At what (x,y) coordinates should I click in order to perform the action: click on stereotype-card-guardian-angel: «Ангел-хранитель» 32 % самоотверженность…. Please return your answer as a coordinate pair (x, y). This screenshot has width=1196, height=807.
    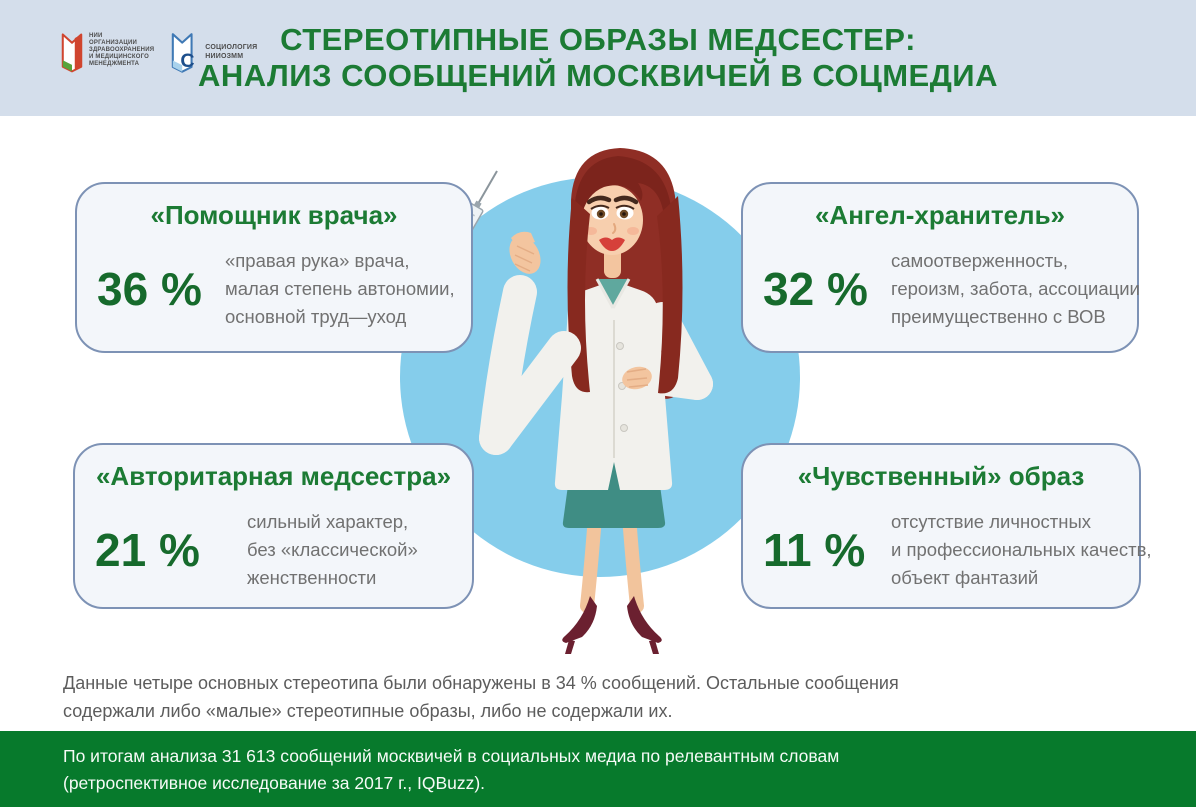
    Looking at the image, I should click on (940, 267).